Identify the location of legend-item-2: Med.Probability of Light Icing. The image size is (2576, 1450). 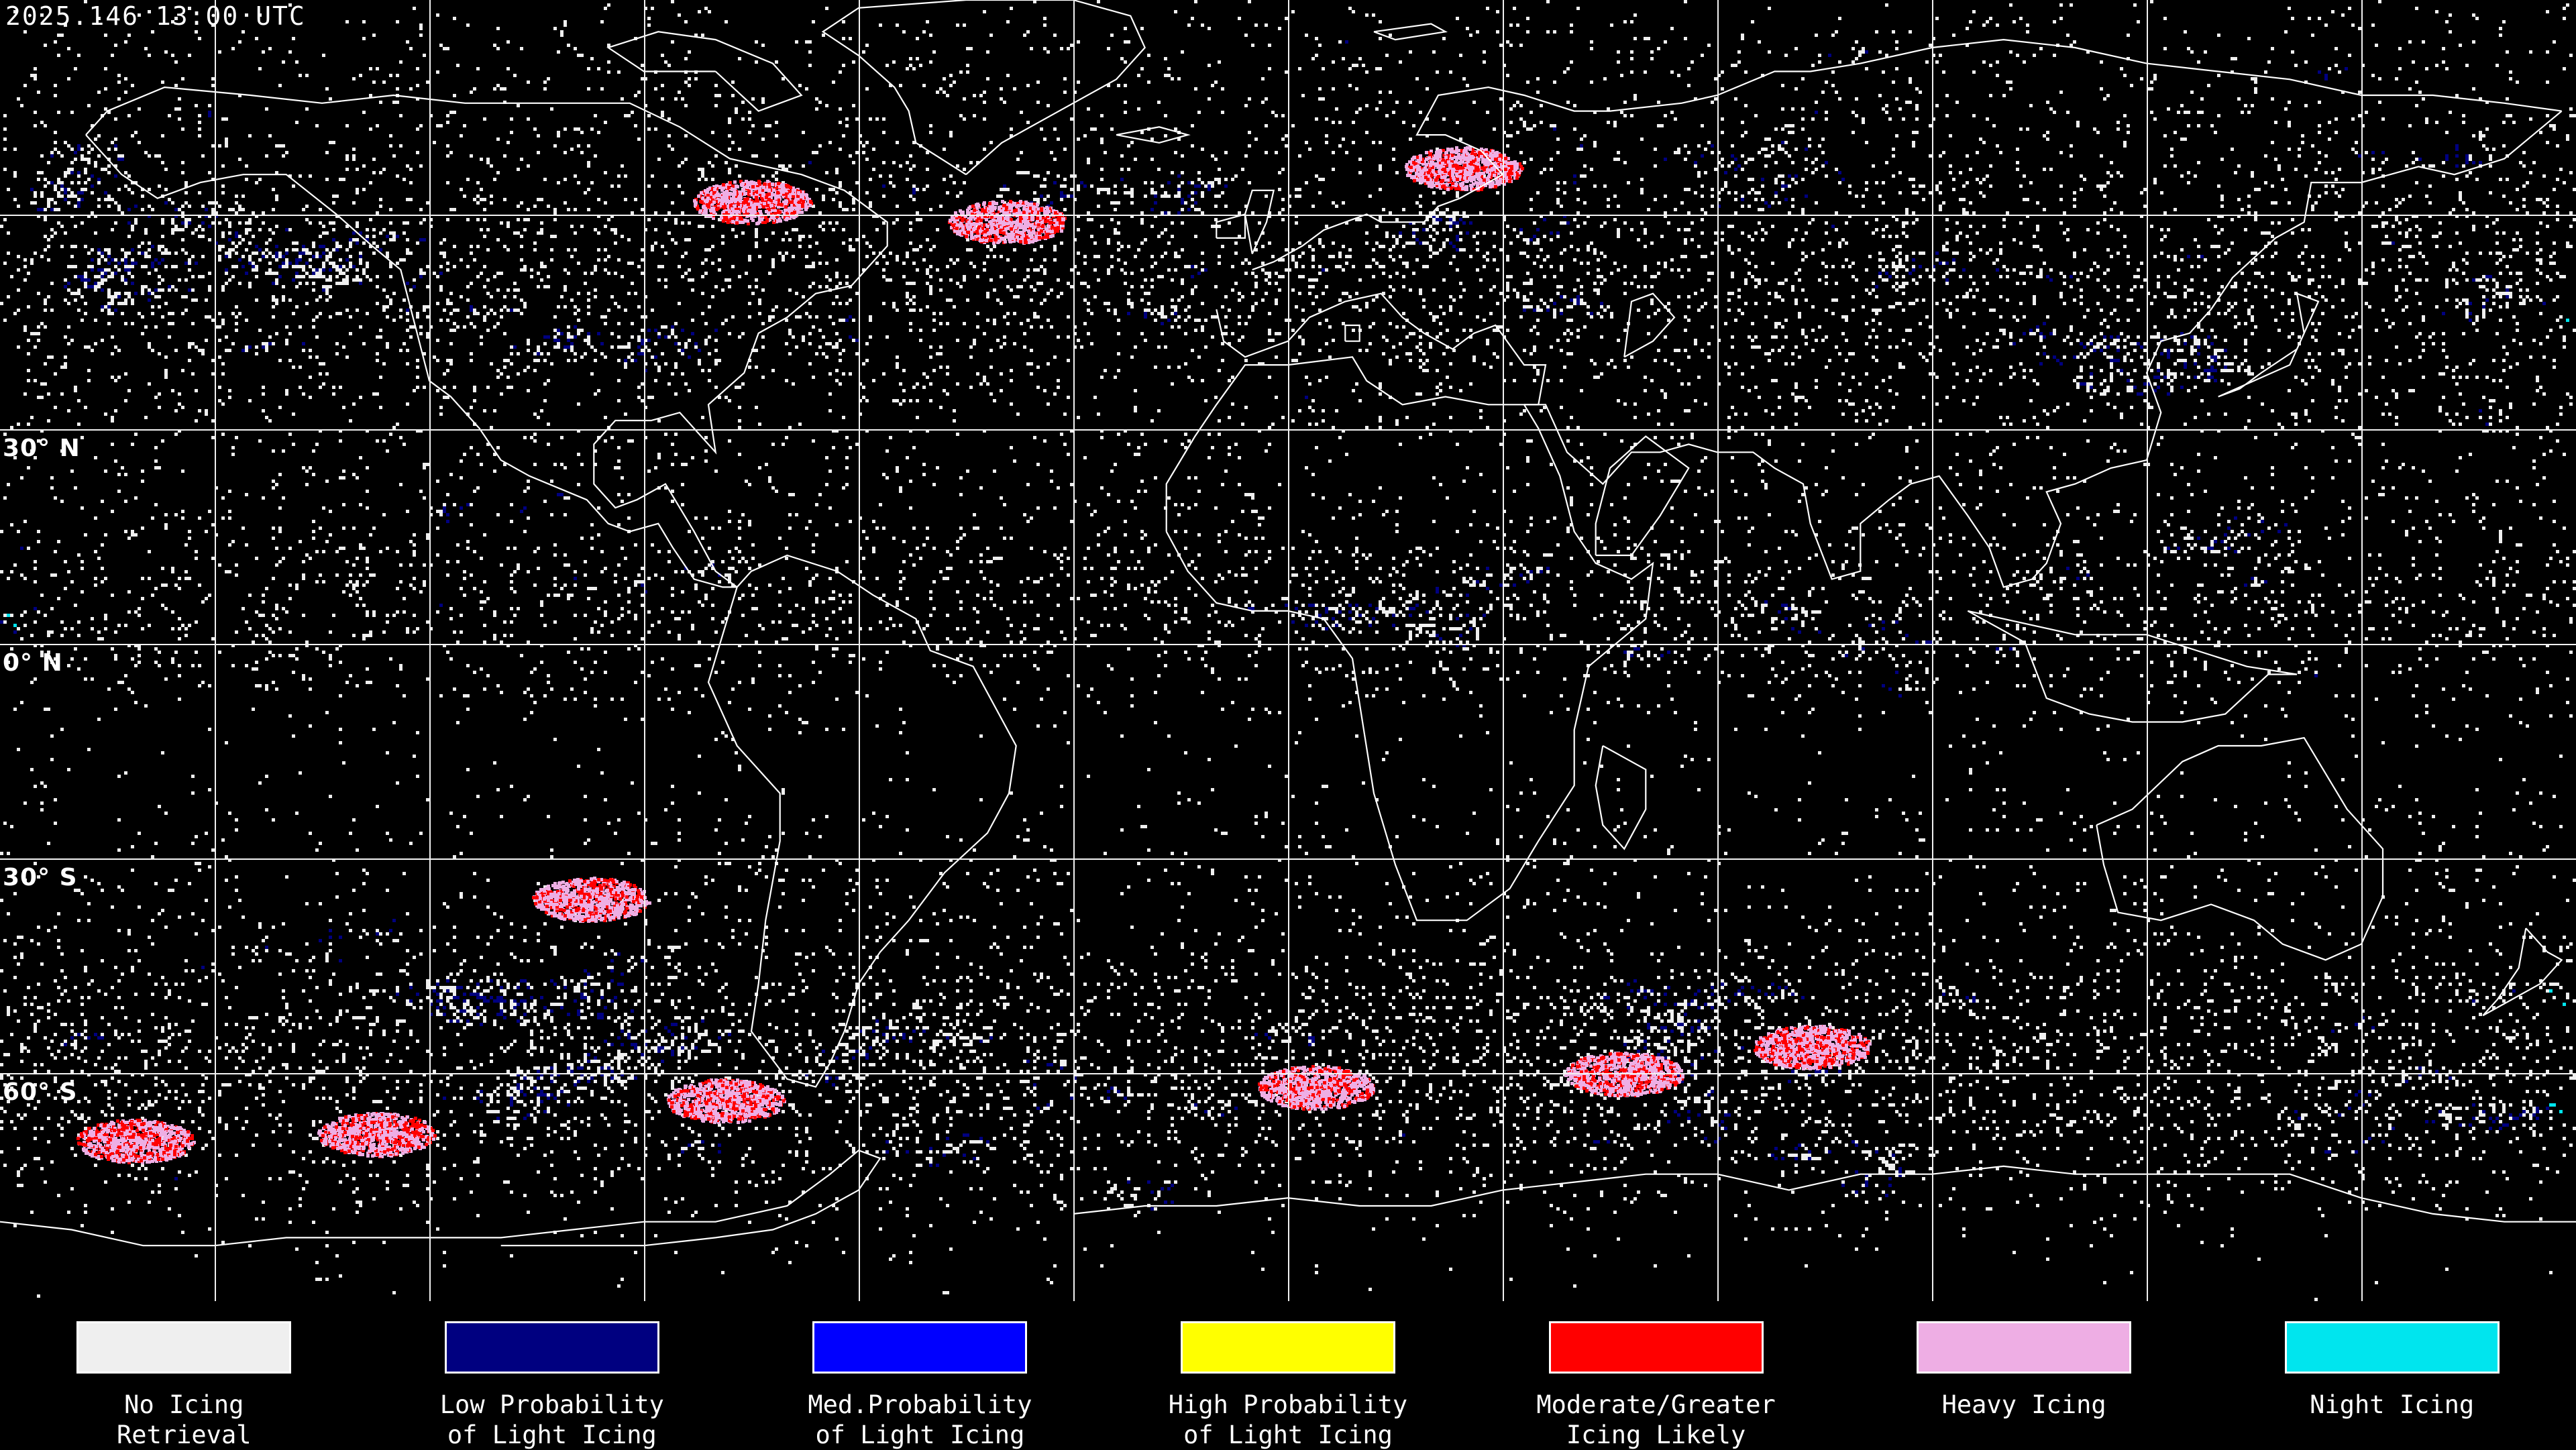
(919, 1375).